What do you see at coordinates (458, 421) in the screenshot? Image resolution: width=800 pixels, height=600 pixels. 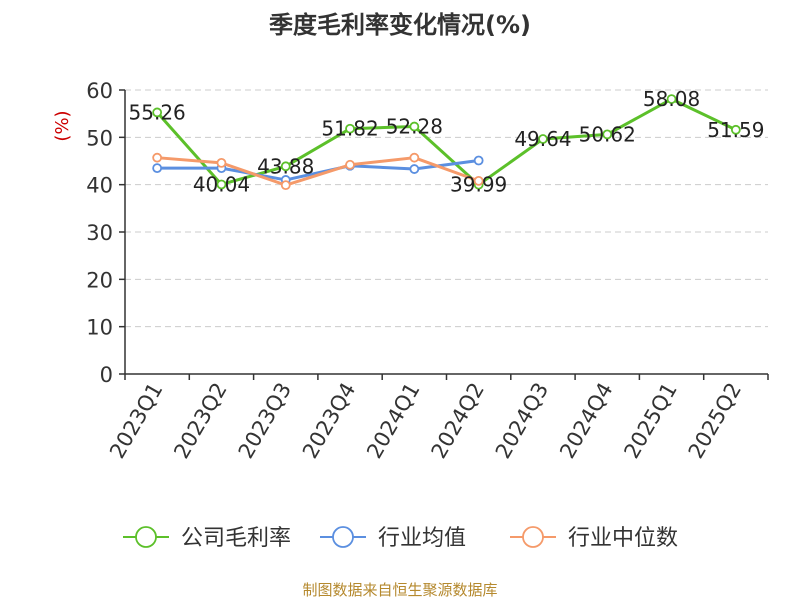 I see `x-tick-label: 2024Q2` at bounding box center [458, 421].